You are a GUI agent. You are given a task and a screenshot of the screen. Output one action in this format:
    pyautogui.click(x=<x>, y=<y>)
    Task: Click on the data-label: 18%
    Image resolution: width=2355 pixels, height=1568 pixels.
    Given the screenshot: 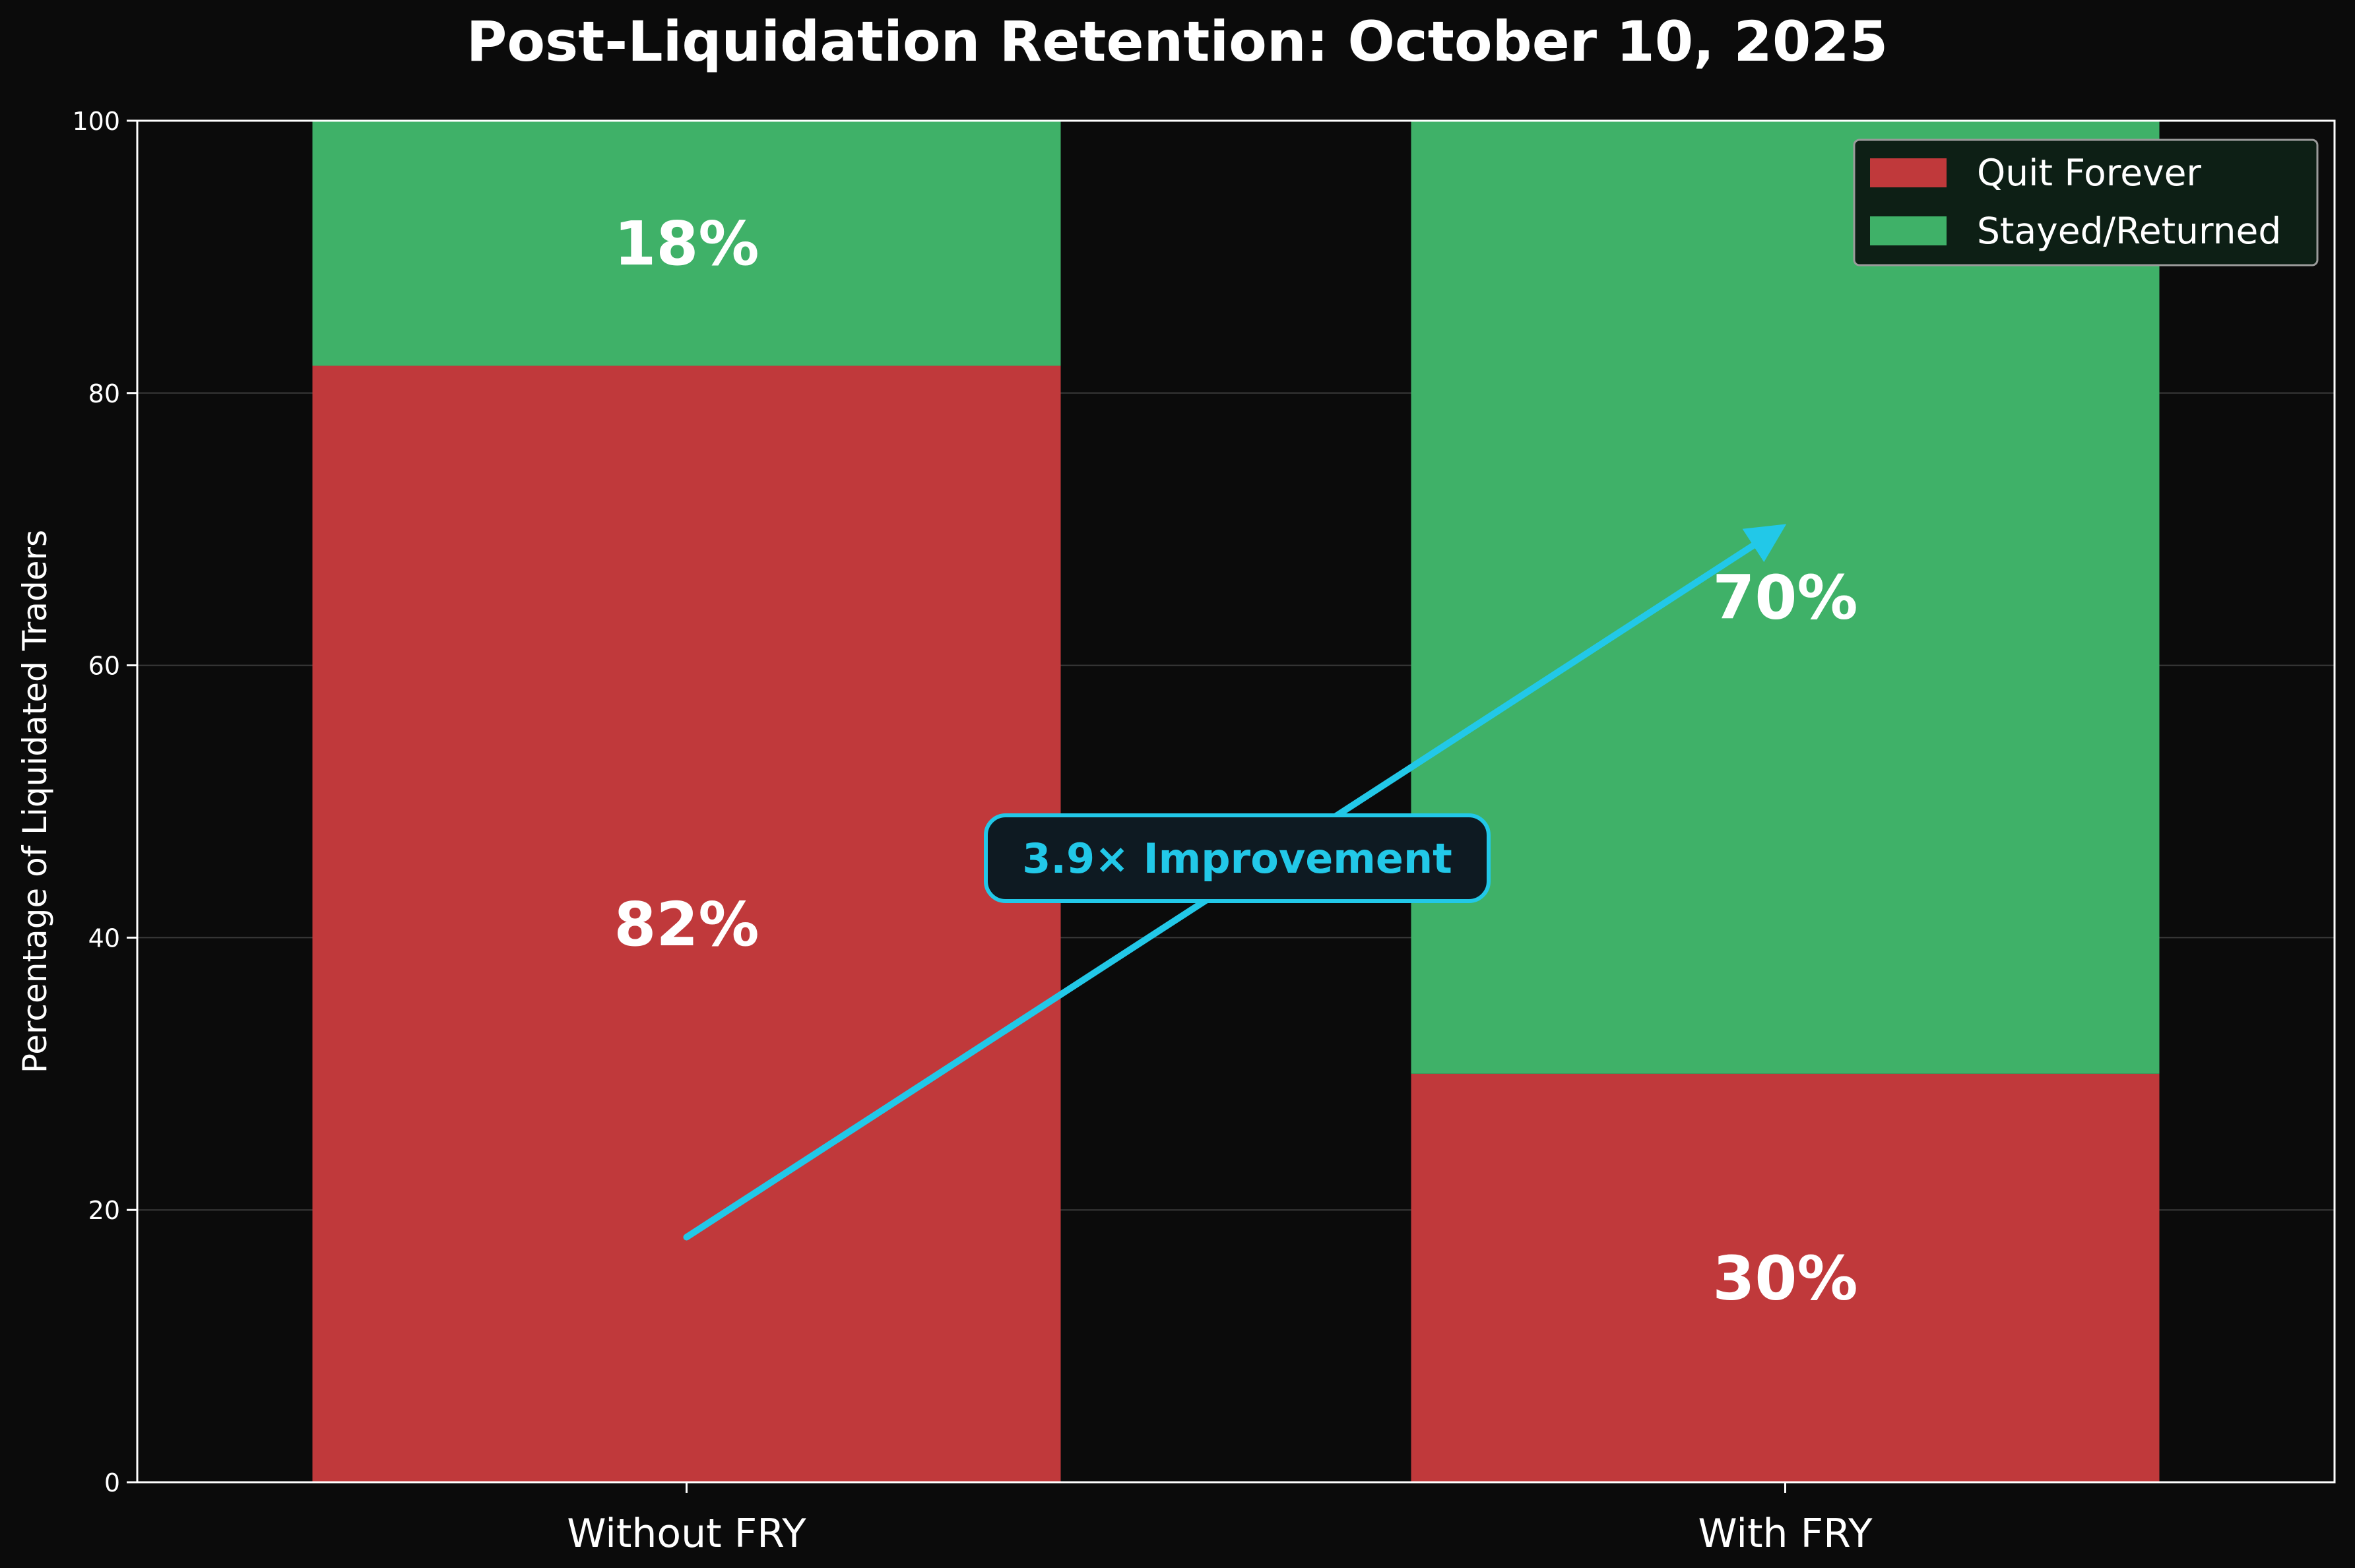 What is the action you would take?
    pyautogui.click(x=687, y=243)
    